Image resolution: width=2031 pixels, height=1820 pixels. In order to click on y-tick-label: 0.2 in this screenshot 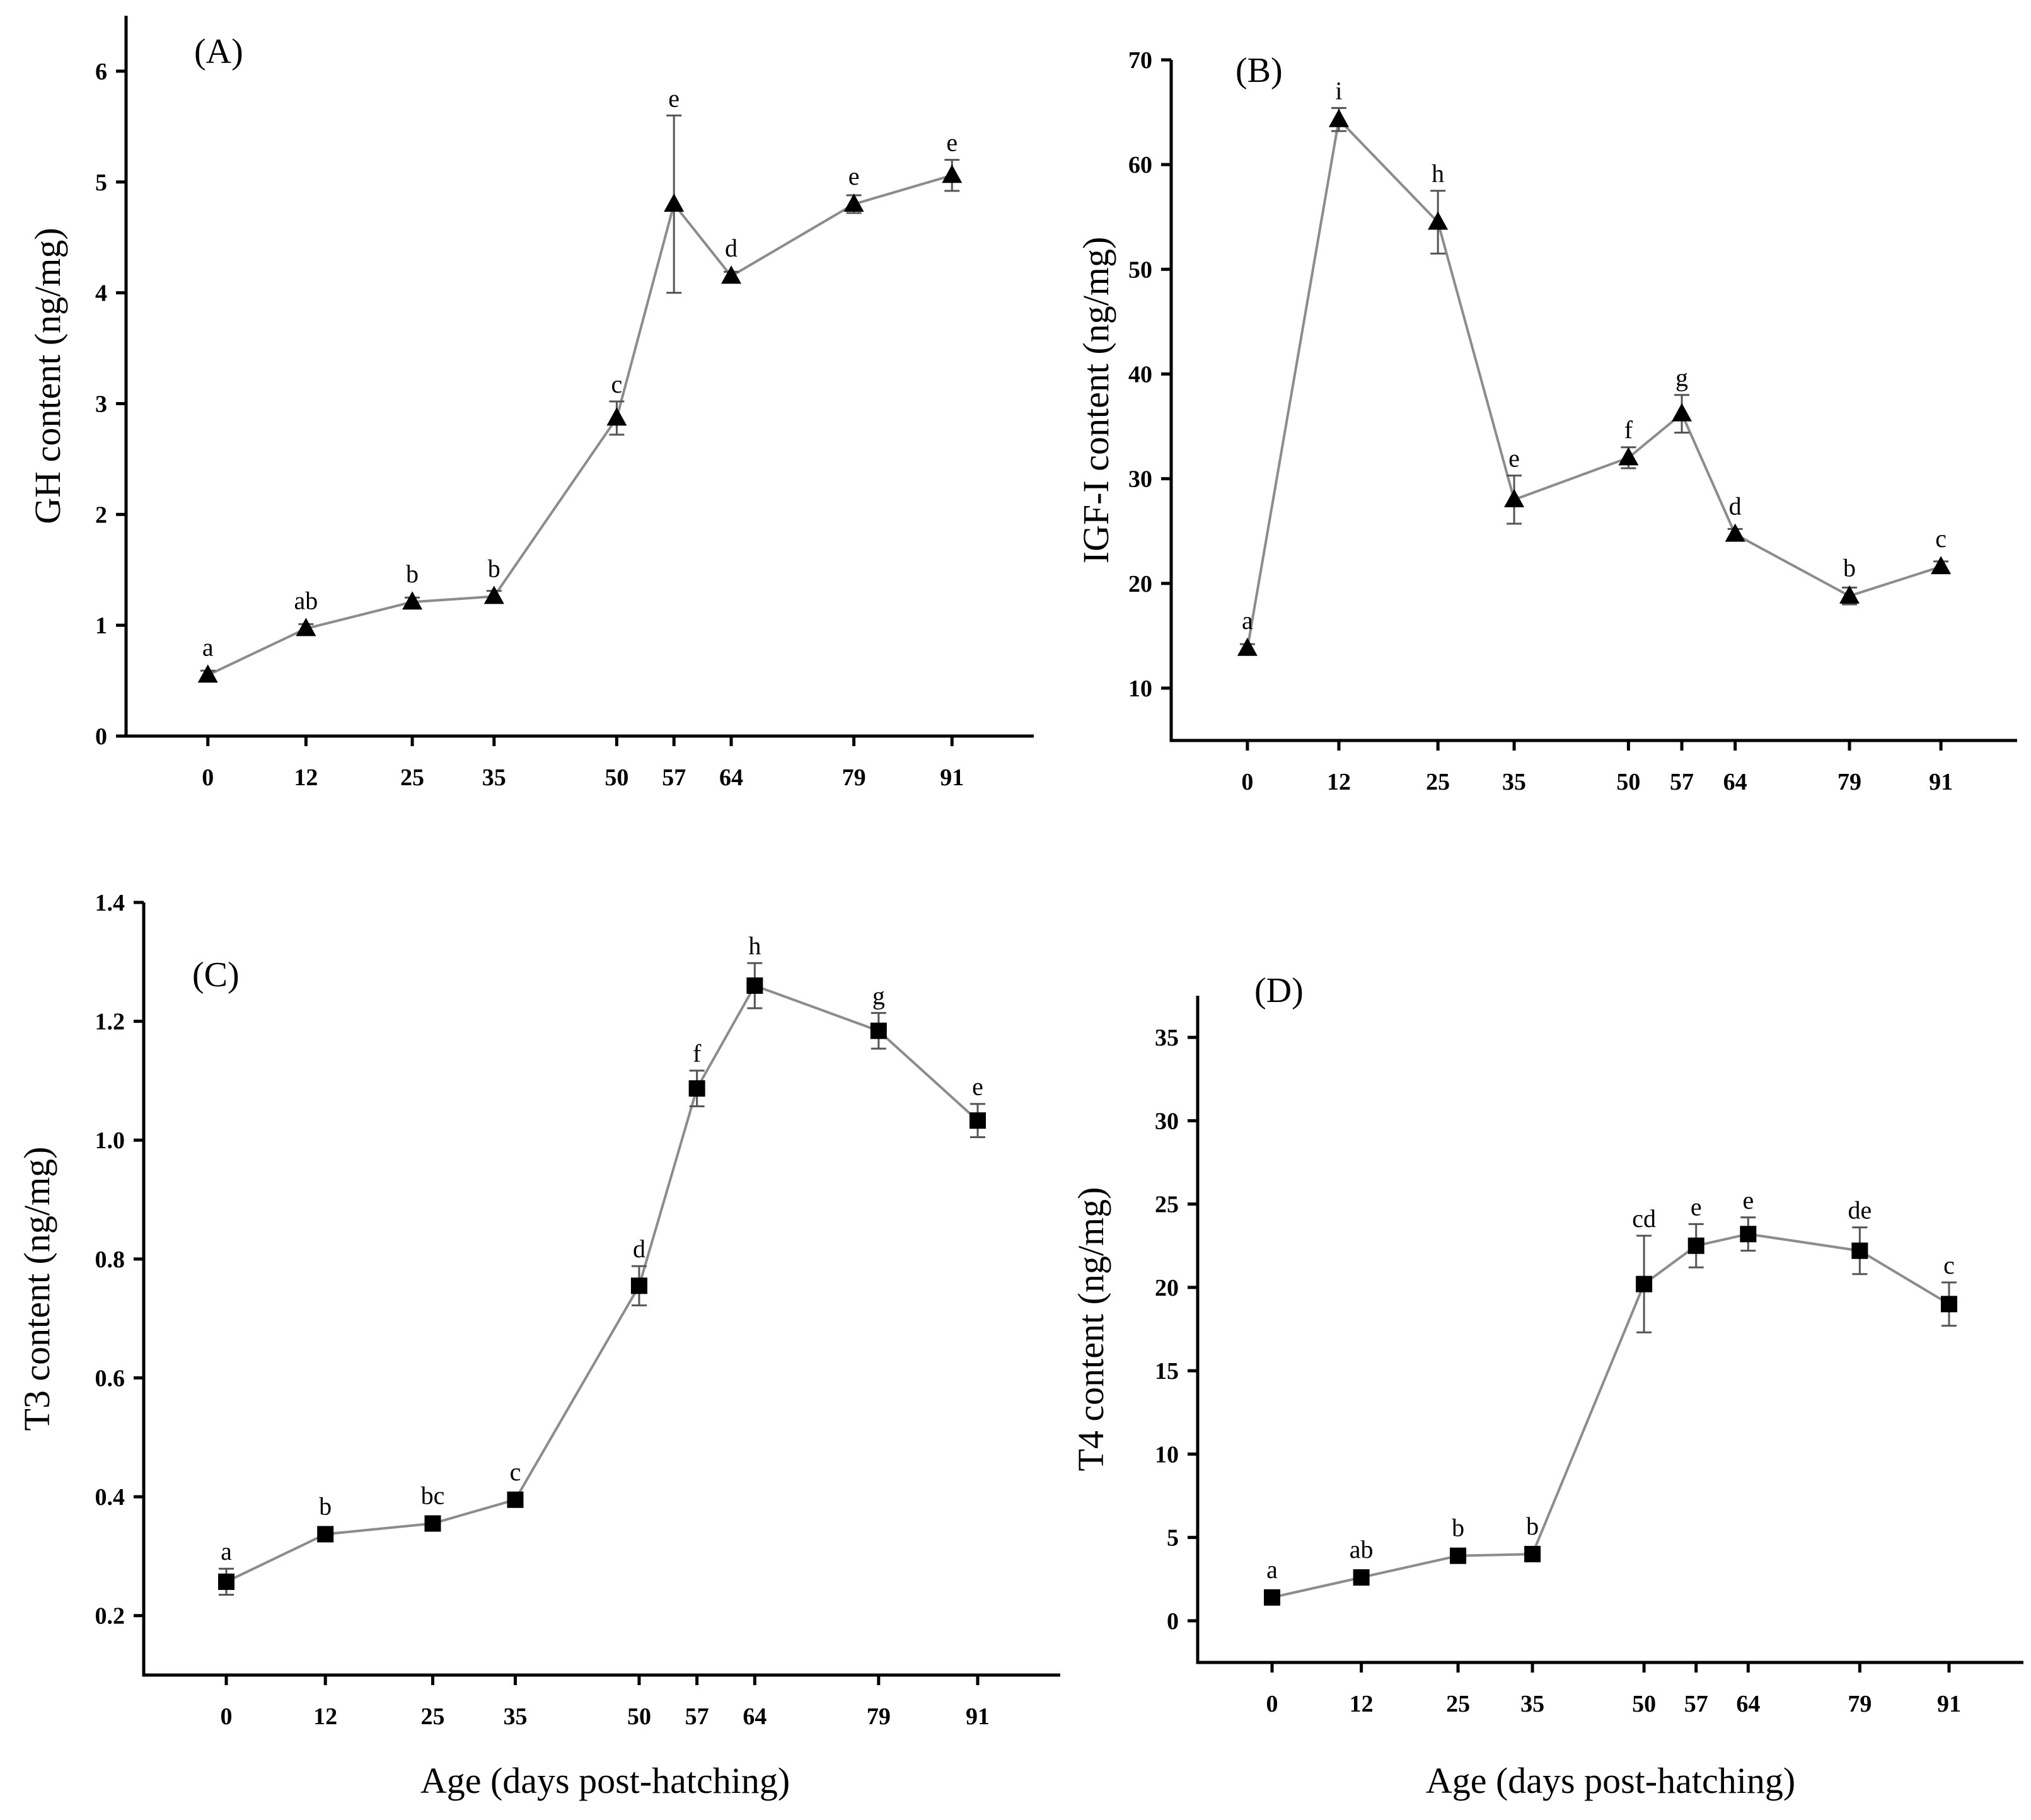, I will do `click(110, 1616)`.